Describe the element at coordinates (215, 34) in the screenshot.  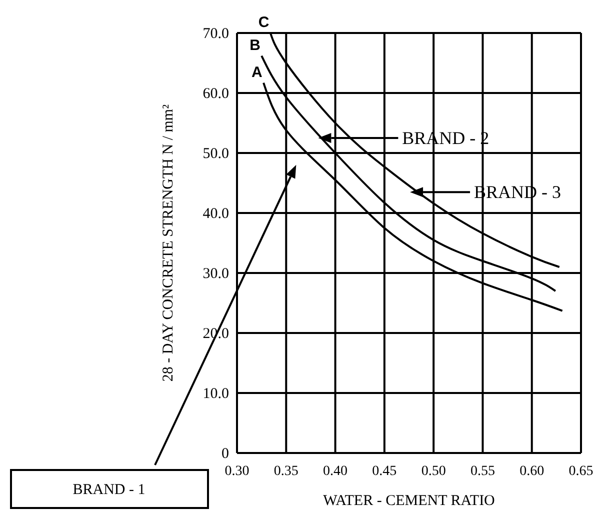
I see `y-tick-label: 70.0` at that location.